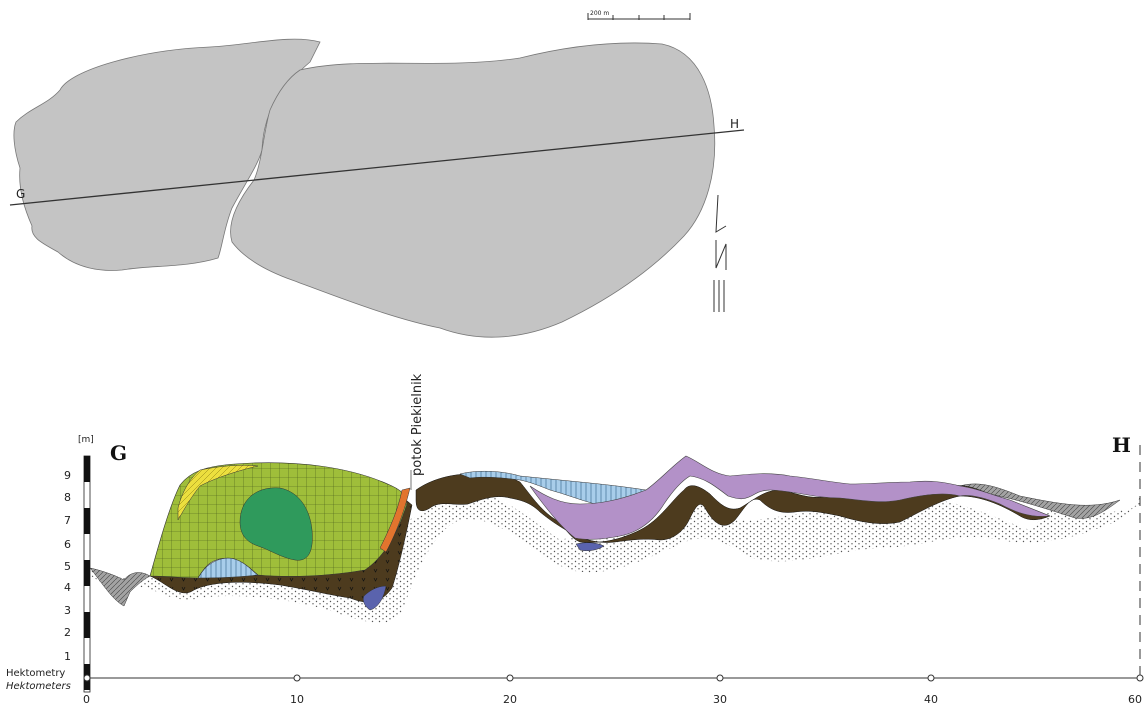  I want to click on map-point-h: H, so click(734, 124).